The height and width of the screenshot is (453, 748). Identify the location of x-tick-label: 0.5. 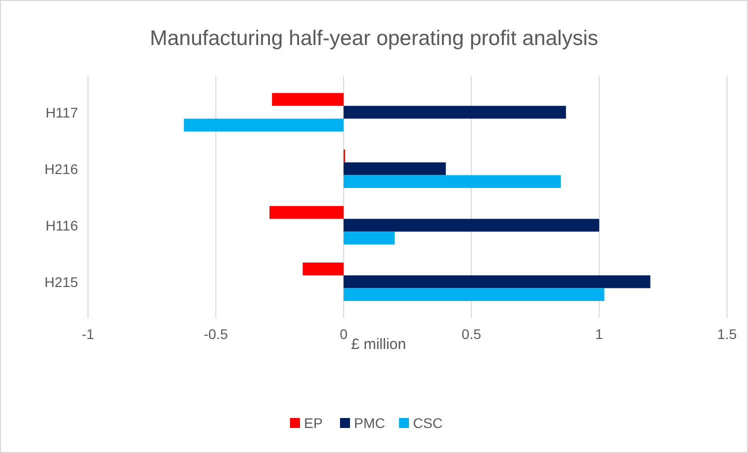
(472, 334).